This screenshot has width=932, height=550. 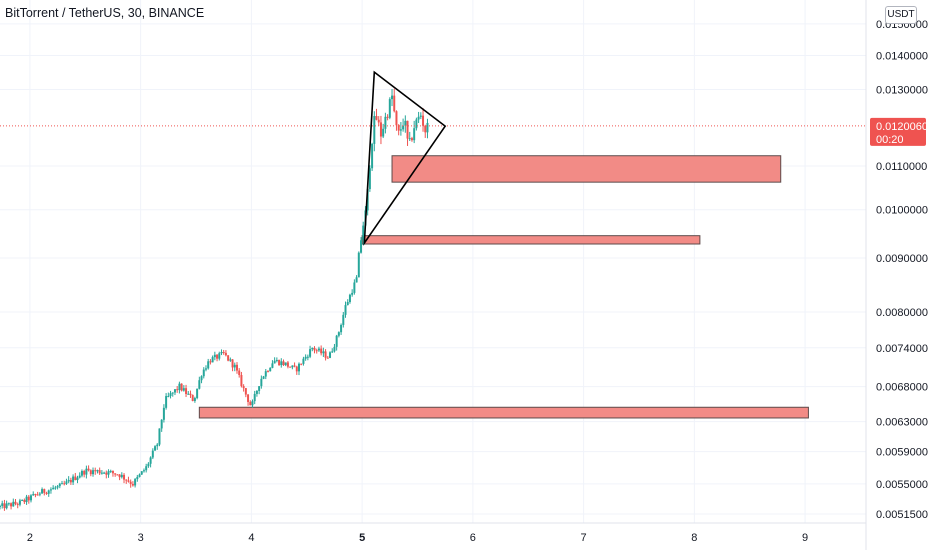 What do you see at coordinates (902, 90) in the screenshot?
I see `price-tick-label: 0.0130000` at bounding box center [902, 90].